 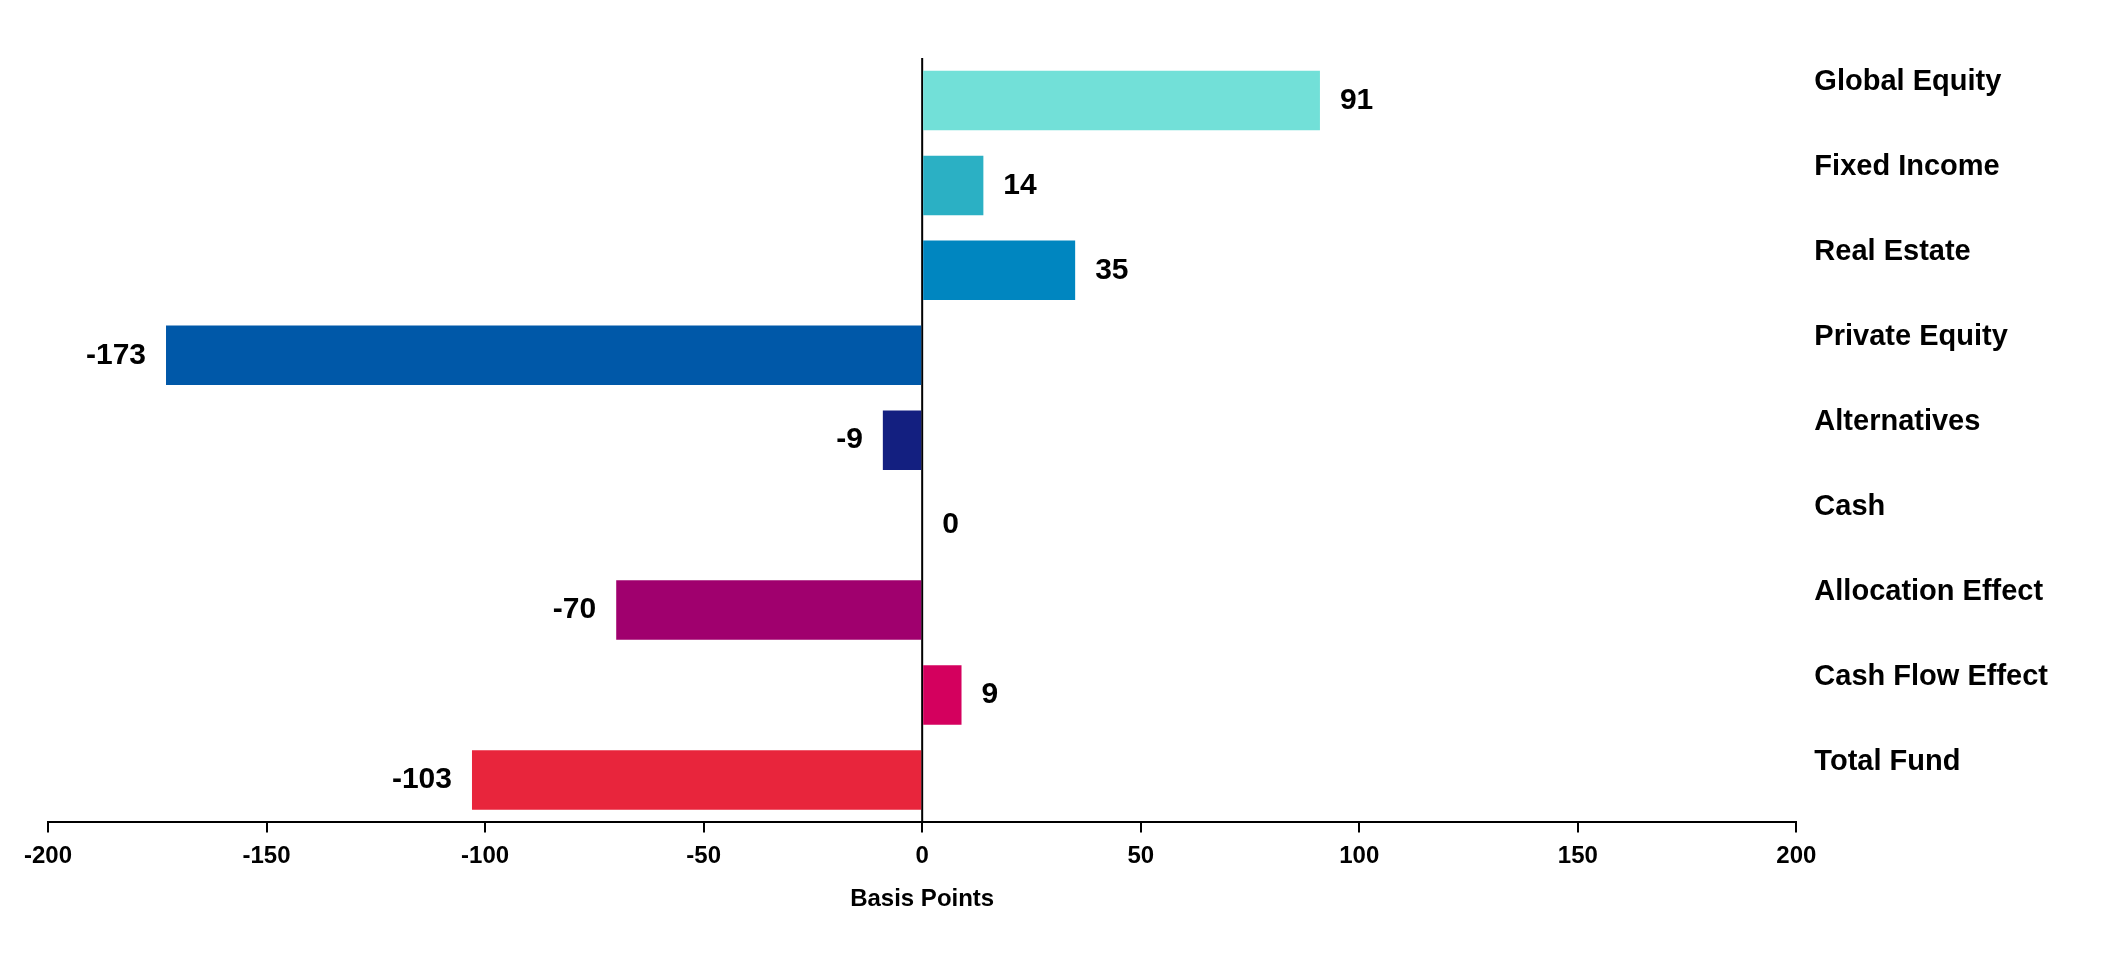 What do you see at coordinates (48, 855) in the screenshot?
I see `x-tick-label: -200` at bounding box center [48, 855].